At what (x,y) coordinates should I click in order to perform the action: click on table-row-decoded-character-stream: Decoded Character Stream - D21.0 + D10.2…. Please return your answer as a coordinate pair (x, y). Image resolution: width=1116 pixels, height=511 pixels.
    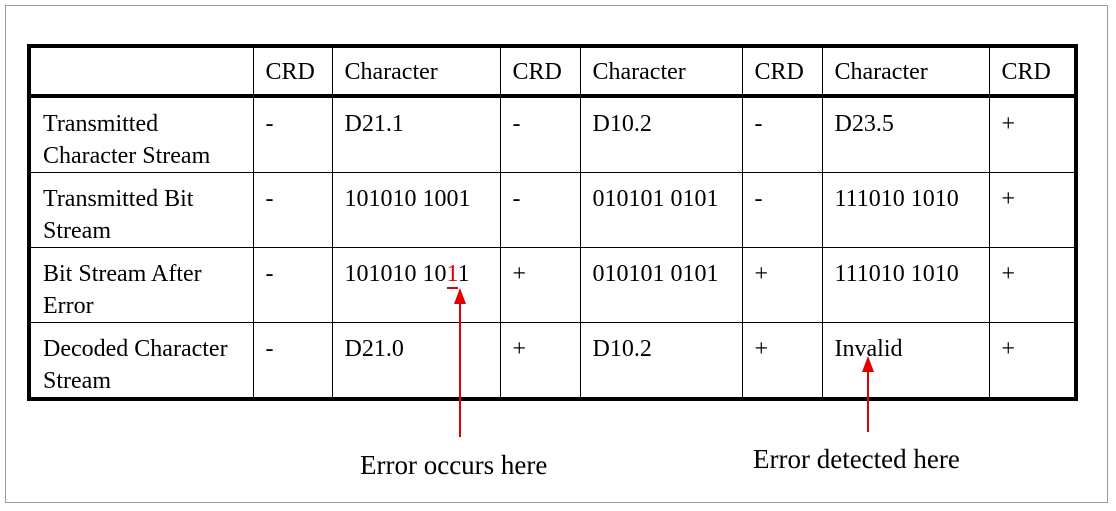
    Looking at the image, I should click on (552, 361).